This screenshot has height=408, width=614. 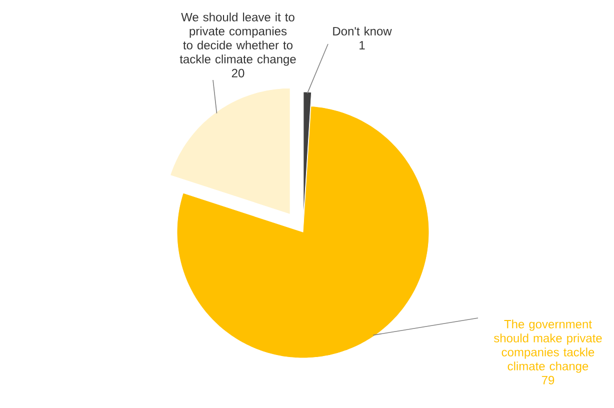 What do you see at coordinates (548, 346) in the screenshot?
I see `slice-label: The government should make private companies tackle climate change` at bounding box center [548, 346].